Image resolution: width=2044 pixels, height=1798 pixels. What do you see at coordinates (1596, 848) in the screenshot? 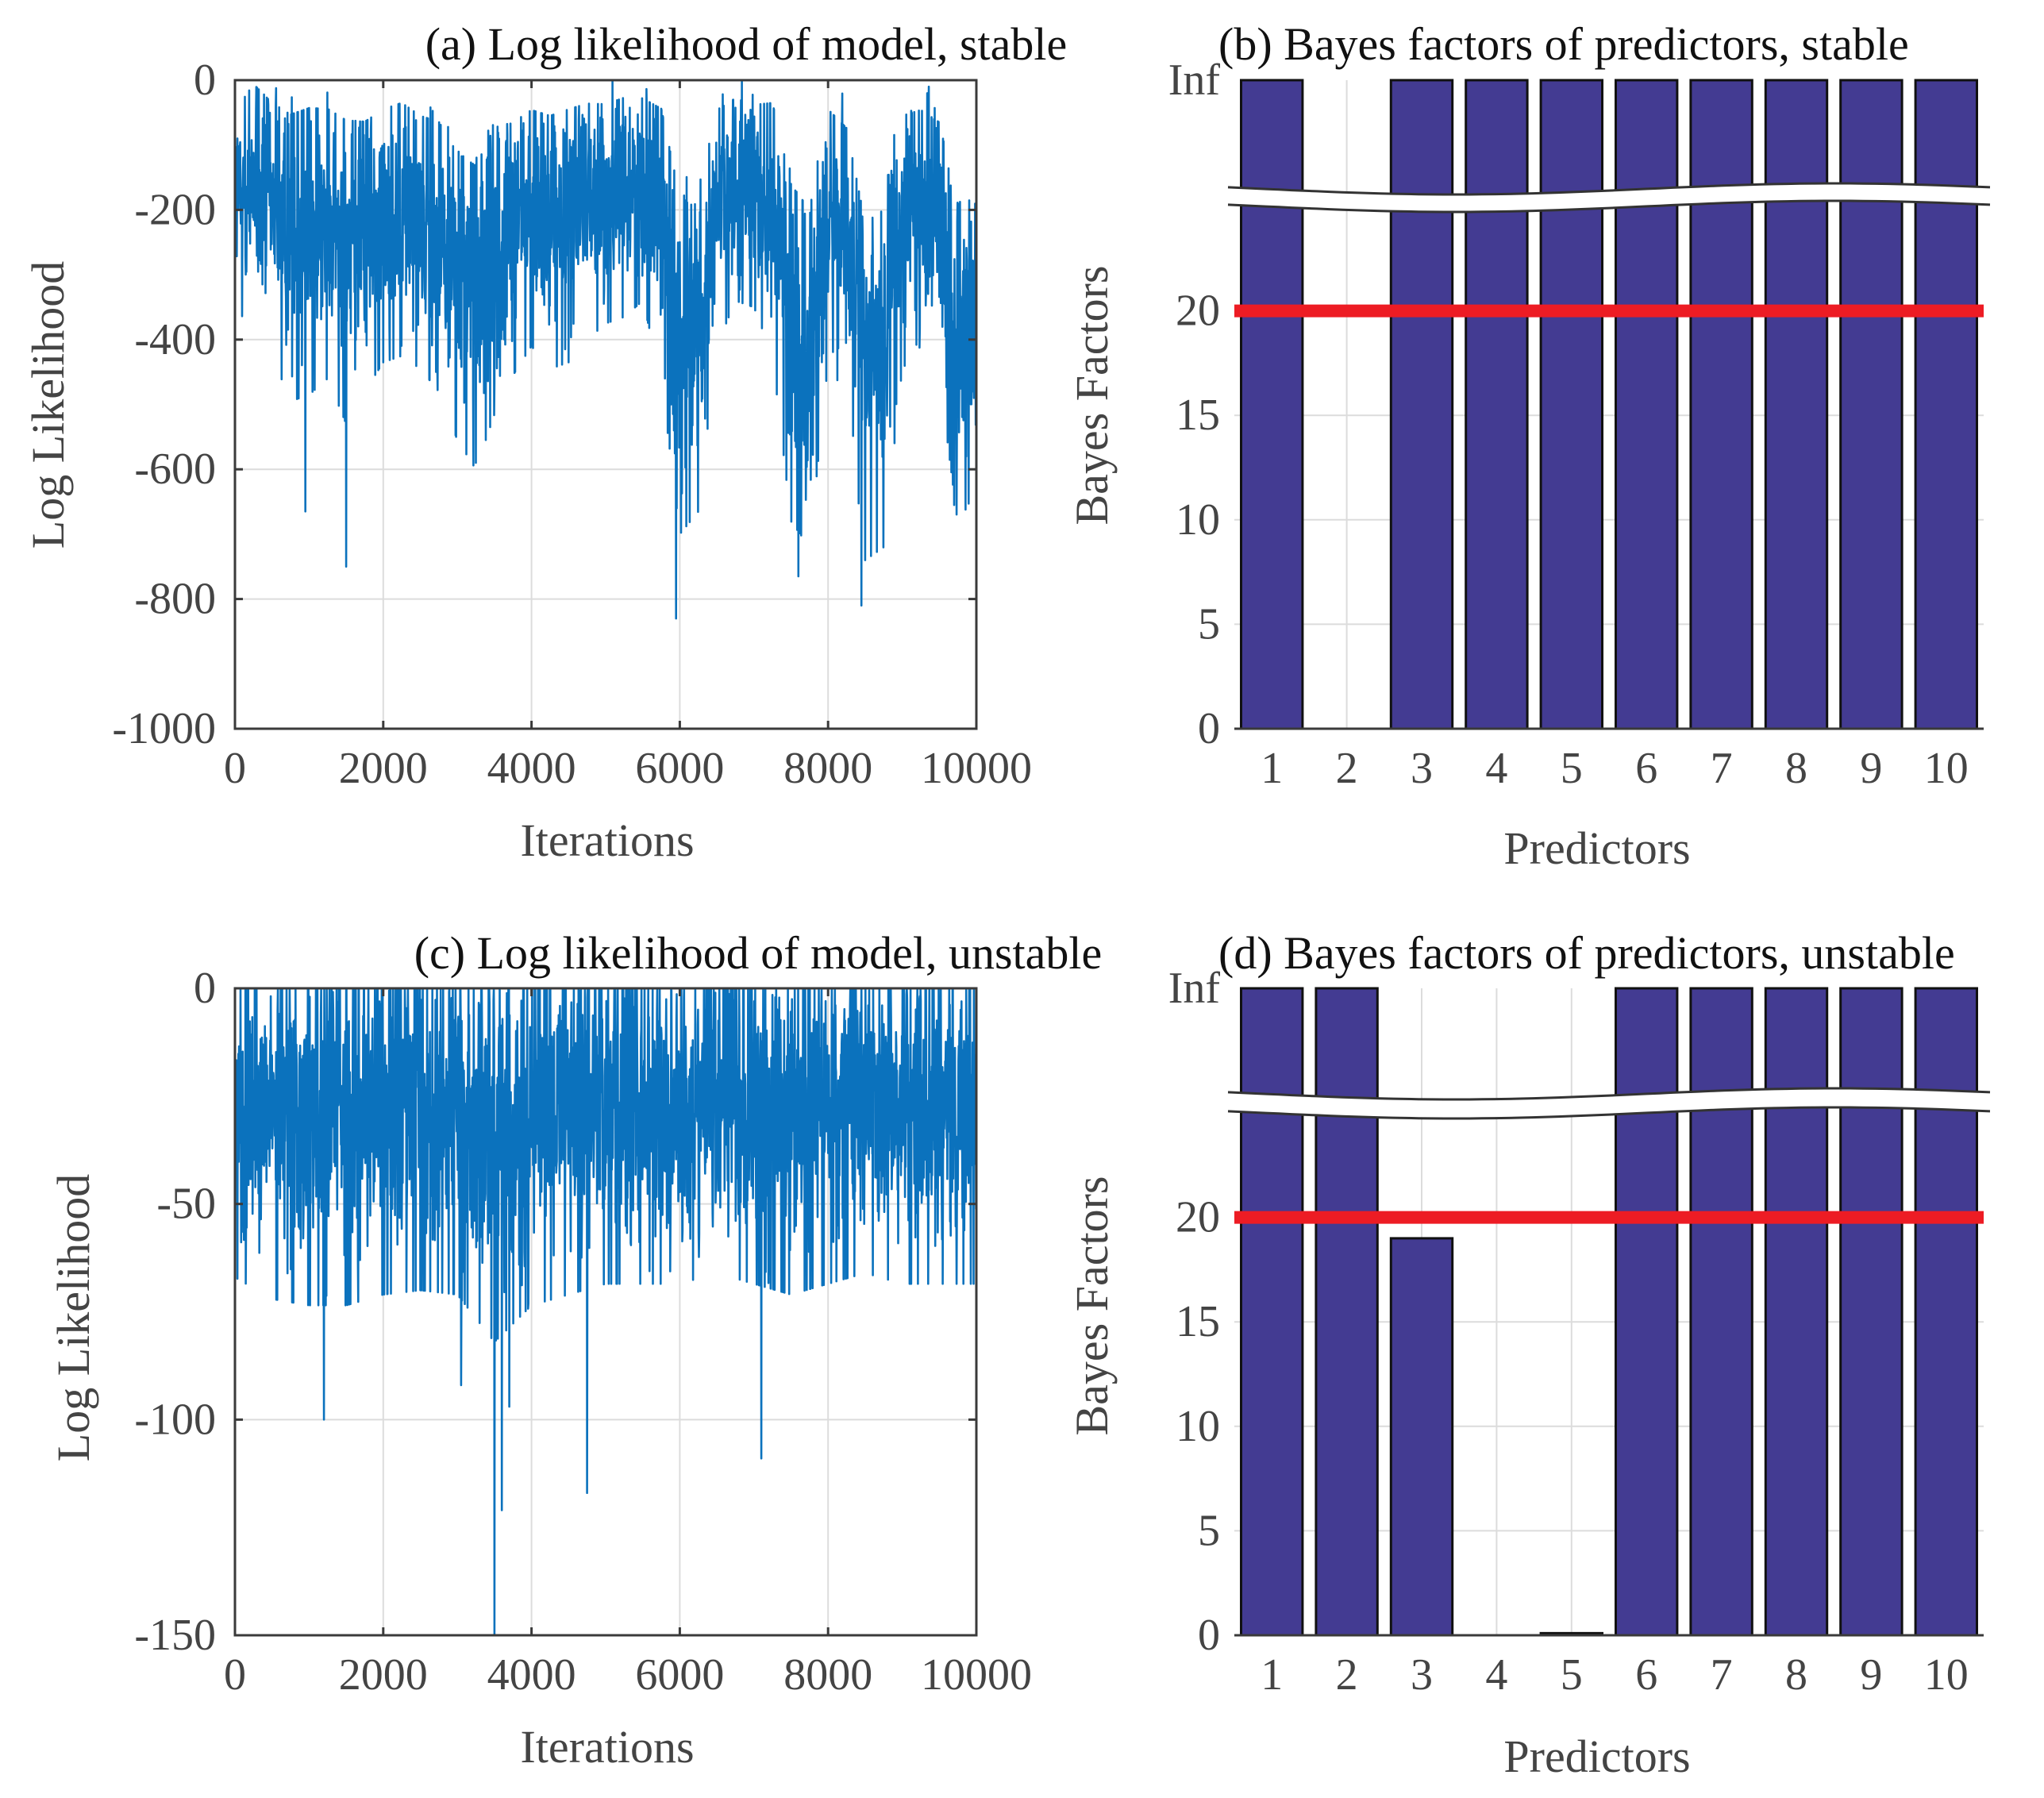
I see `panel-b-xlabel: Predictors` at bounding box center [1596, 848].